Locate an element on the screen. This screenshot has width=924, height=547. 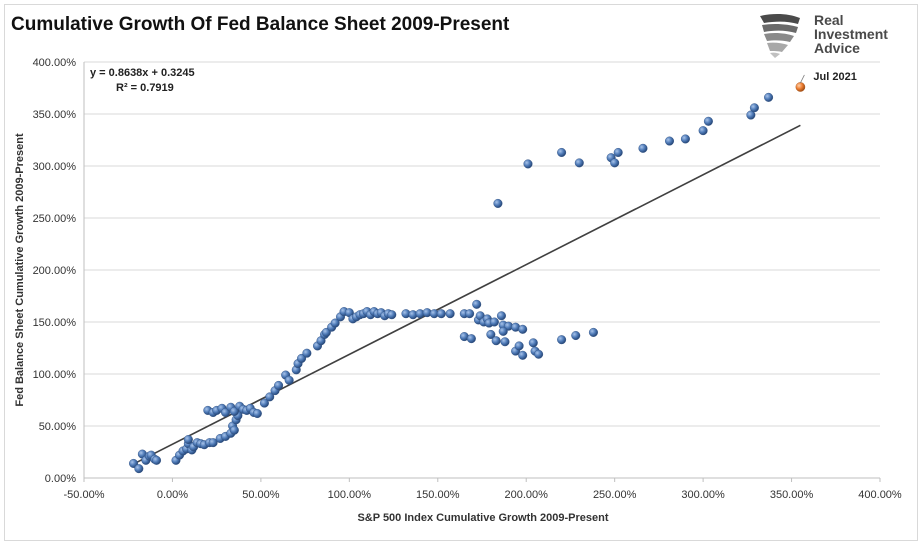
y-tick-label: 350.00% is located at coordinates (55, 115).